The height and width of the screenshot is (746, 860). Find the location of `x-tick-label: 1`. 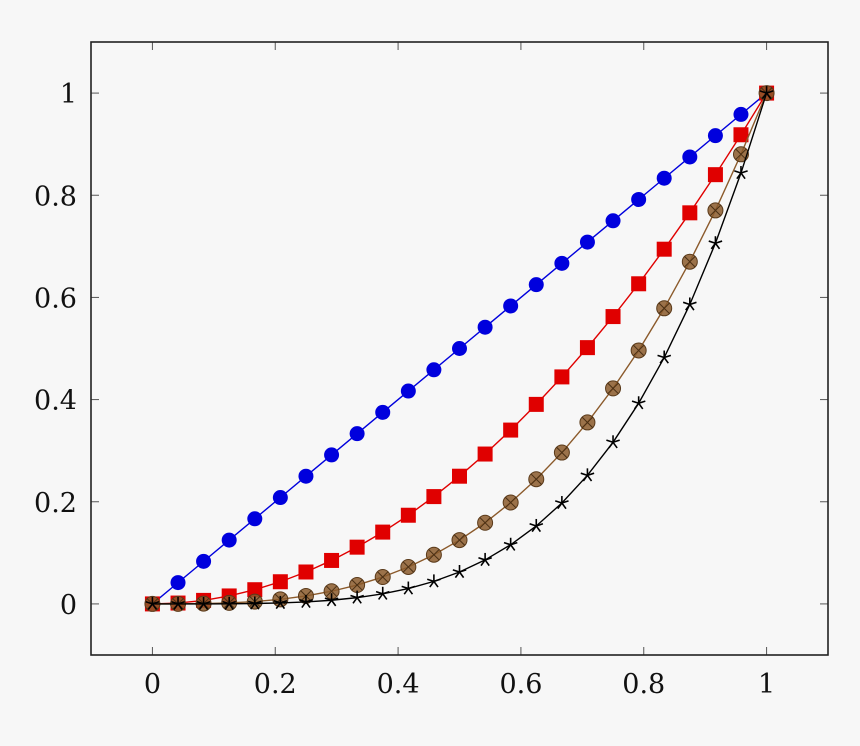

x-tick-label: 1 is located at coordinates (766, 684).